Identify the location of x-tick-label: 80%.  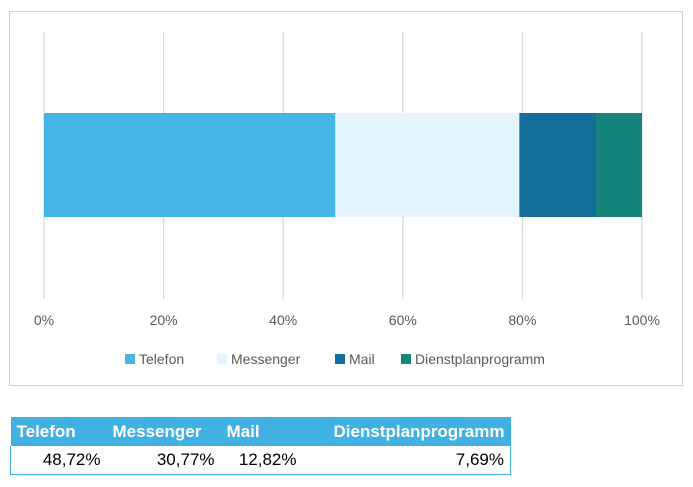
(522, 320).